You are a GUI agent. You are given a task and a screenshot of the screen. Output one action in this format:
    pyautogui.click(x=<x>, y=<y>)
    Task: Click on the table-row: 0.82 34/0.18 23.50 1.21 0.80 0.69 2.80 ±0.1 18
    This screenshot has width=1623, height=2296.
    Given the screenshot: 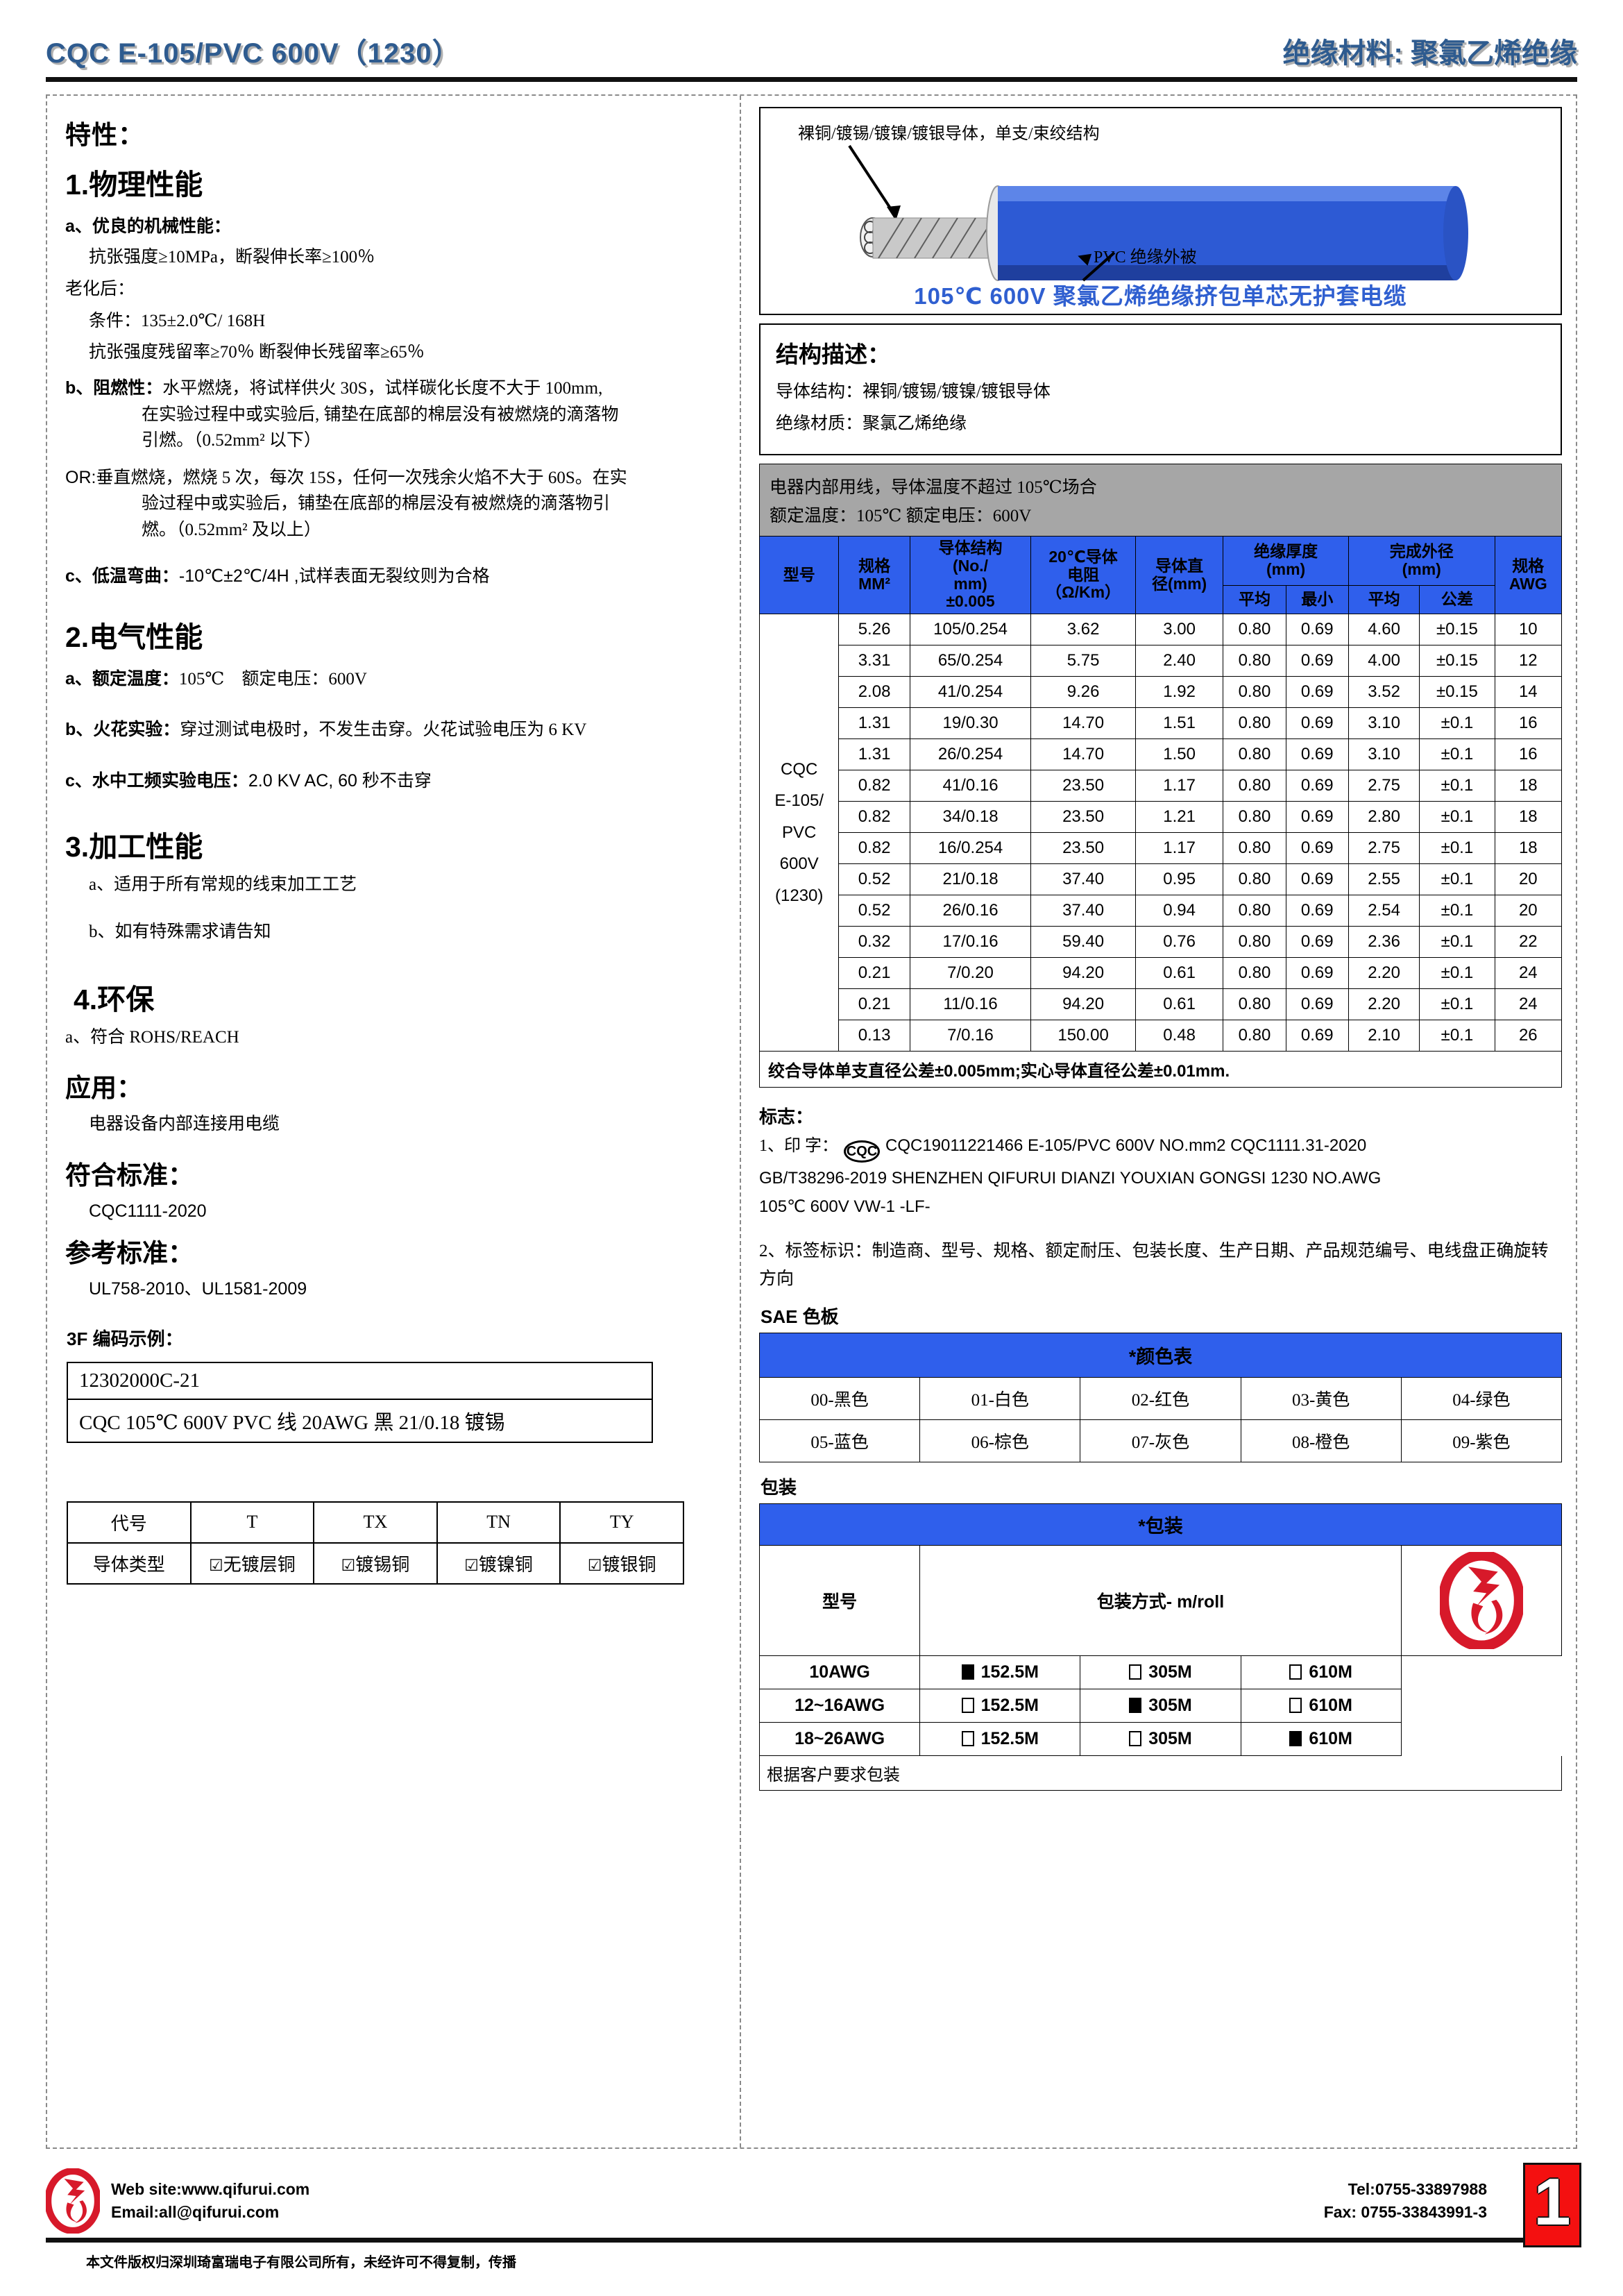 What is the action you would take?
    pyautogui.click(x=1161, y=817)
    